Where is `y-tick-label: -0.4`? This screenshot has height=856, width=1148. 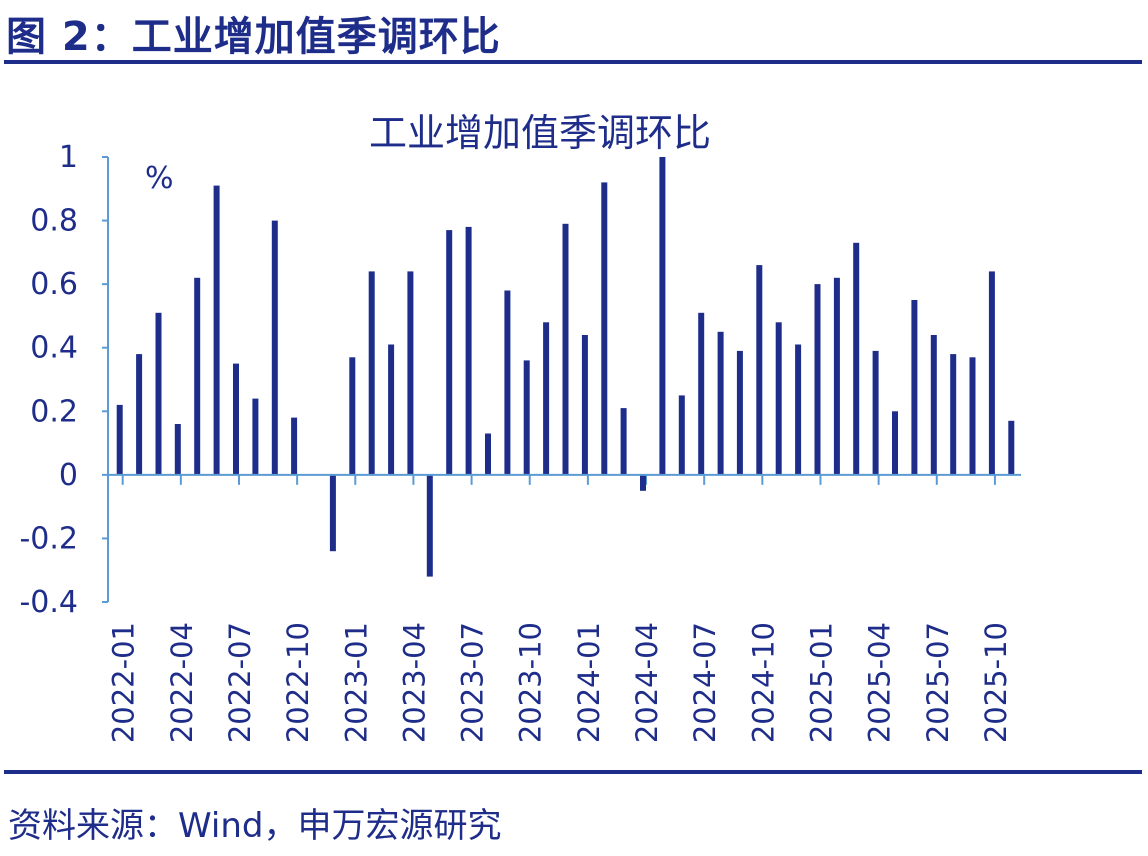
y-tick-label: -0.4 is located at coordinates (48, 602).